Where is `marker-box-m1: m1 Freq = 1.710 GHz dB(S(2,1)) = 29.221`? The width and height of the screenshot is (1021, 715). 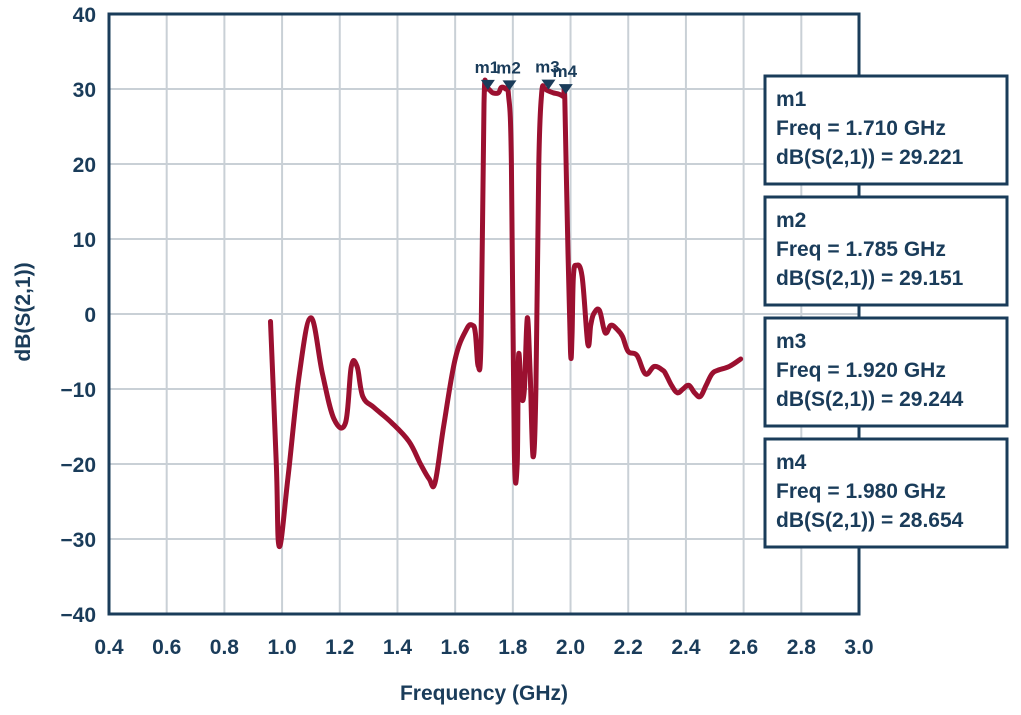
marker-box-m1: m1 Freq = 1.710 GHz dB(S(2,1)) = 29.221 is located at coordinates (886, 130).